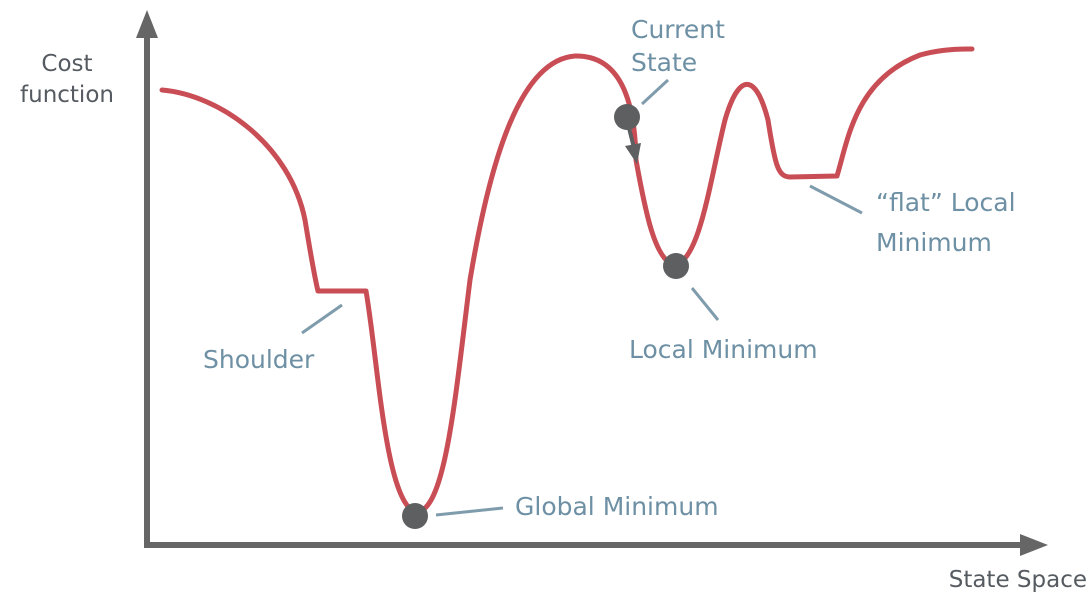 This screenshot has height=594, width=1092. I want to click on x-axis-label: State Space, so click(1018, 580).